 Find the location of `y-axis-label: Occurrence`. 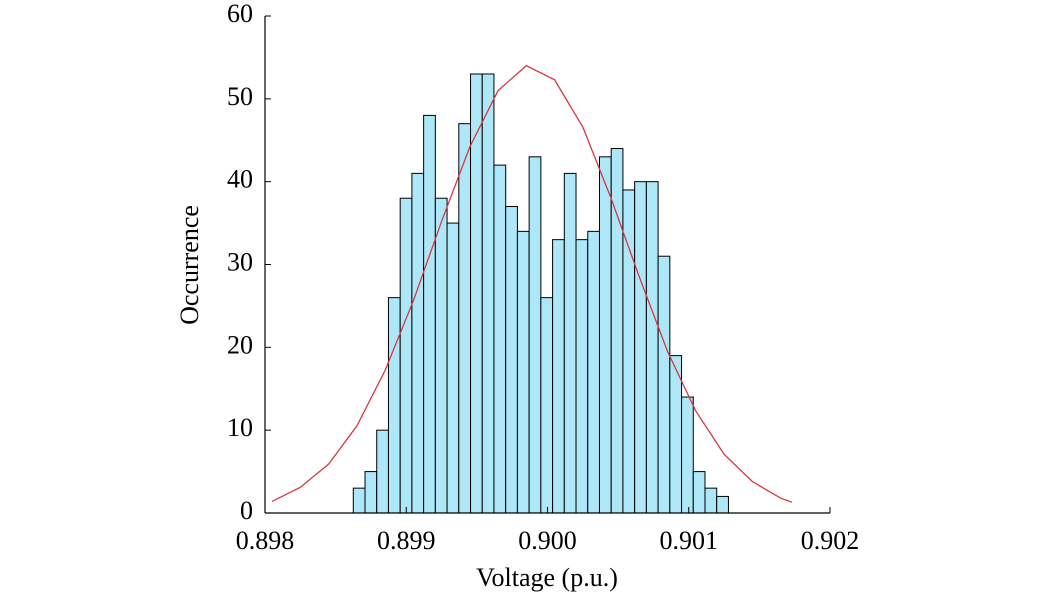

y-axis-label: Occurrence is located at coordinates (189, 265).